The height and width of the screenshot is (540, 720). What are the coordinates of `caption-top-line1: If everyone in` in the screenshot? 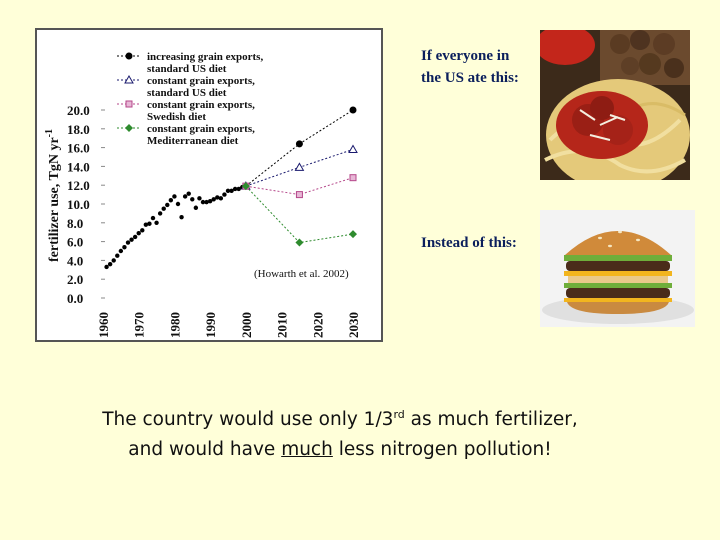 It's located at (465, 56).